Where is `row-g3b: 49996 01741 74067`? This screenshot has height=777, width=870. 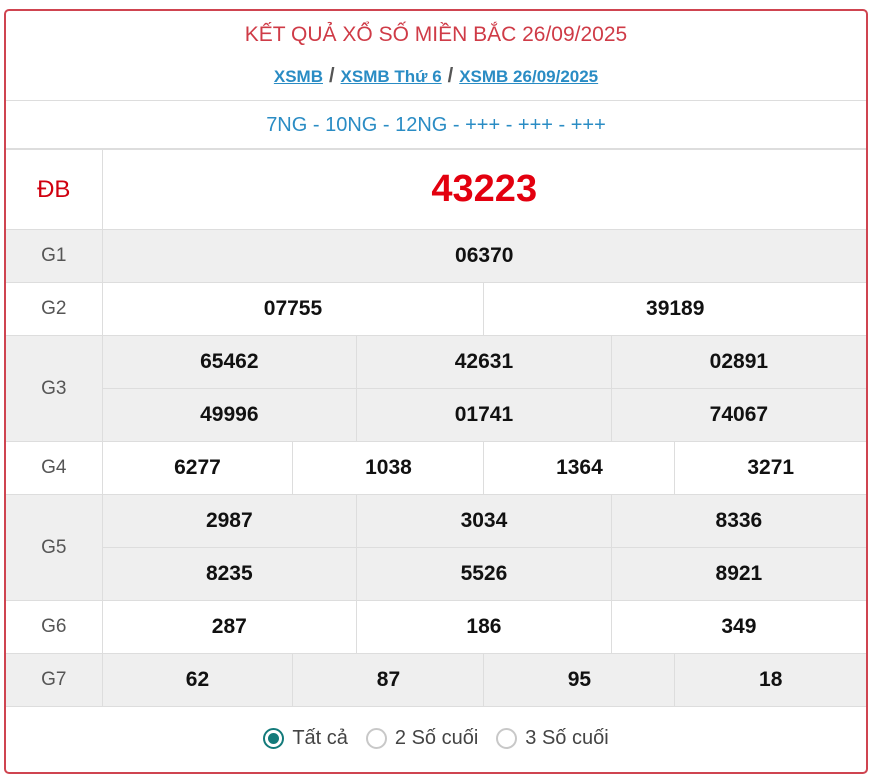
row-g3b: 49996 01741 74067 is located at coordinates (436, 415).